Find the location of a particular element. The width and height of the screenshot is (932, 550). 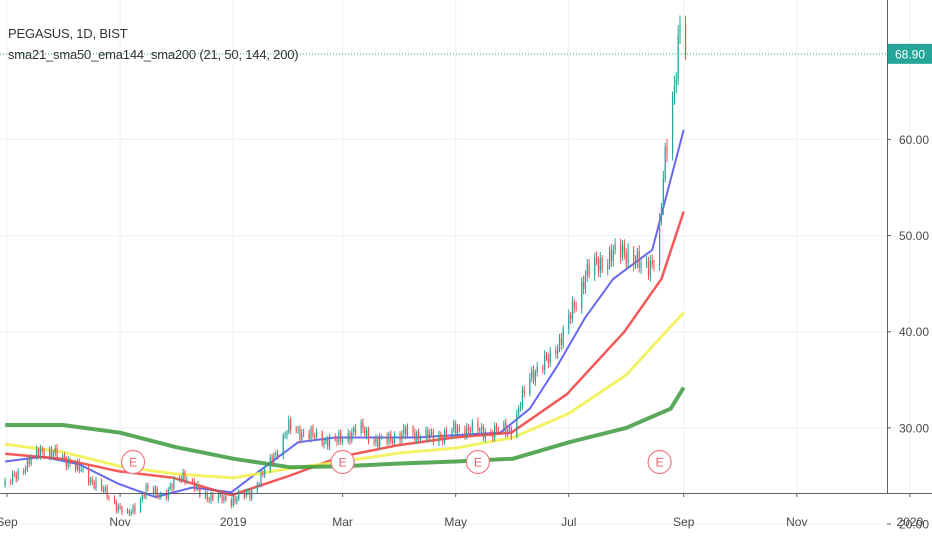

earnings-marker-label: E is located at coordinates (343, 463).